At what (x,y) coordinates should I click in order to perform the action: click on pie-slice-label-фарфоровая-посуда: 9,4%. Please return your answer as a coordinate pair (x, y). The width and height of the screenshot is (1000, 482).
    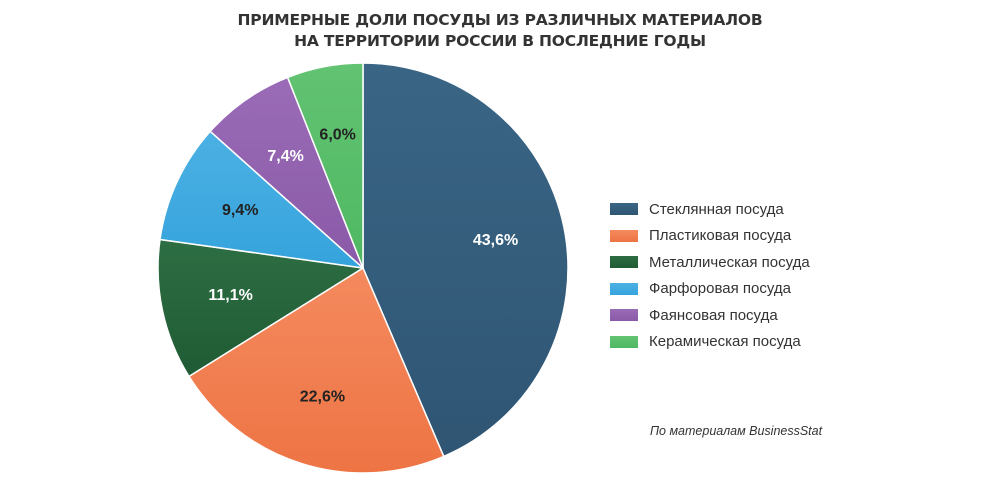
    Looking at the image, I should click on (240, 210).